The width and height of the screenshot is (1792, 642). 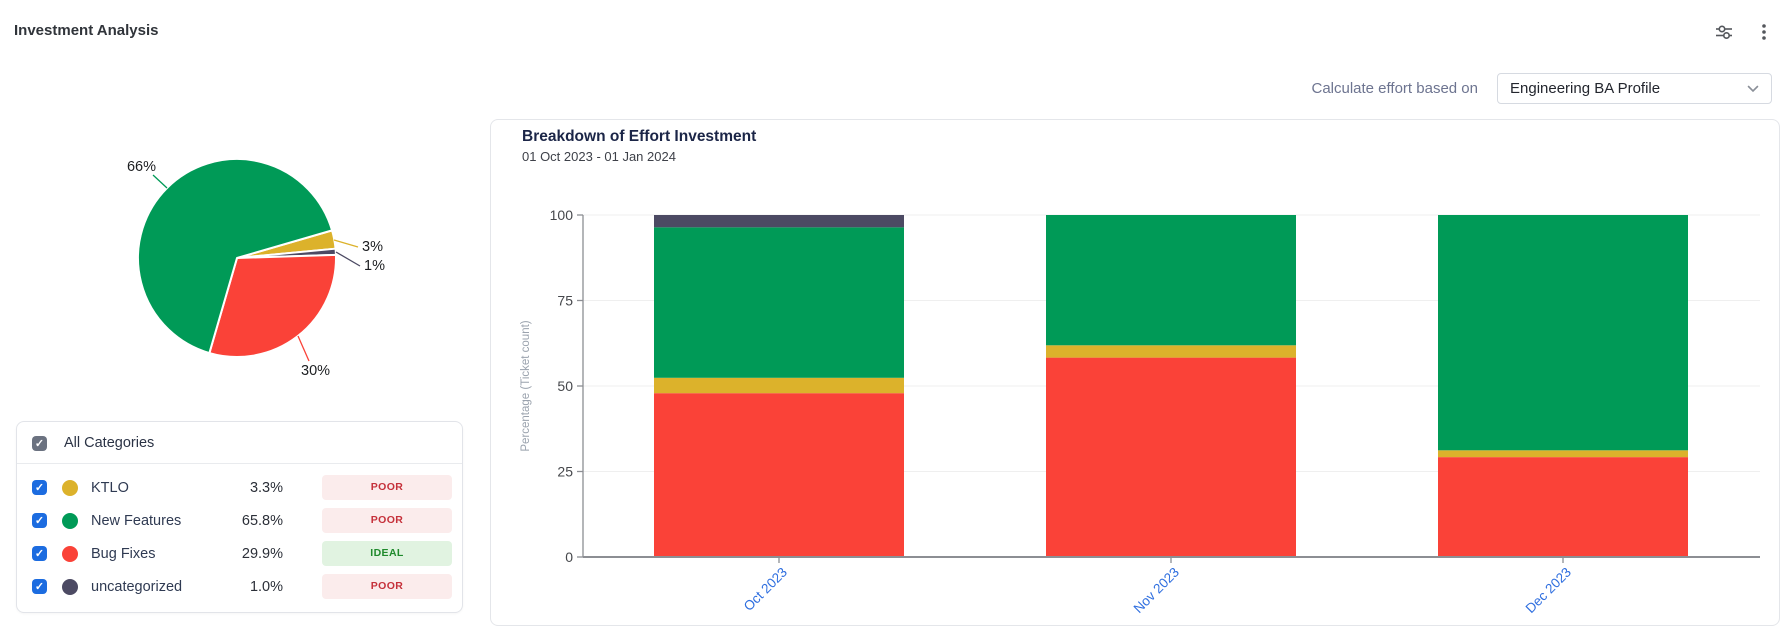 I want to click on profile-dropdown-value: Engineering BA Profile, so click(x=1585, y=88).